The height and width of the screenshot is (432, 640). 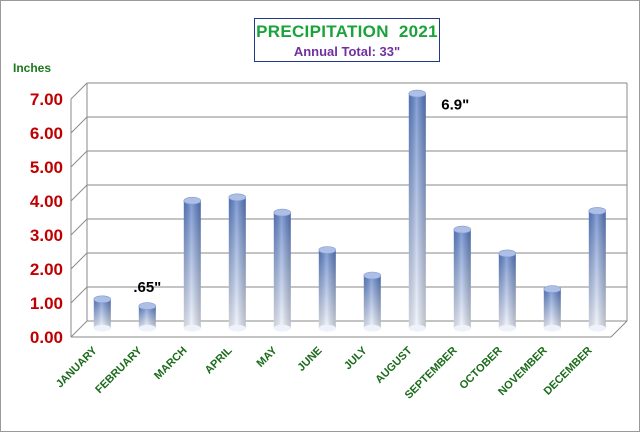 I want to click on bar-april, so click(x=237, y=262).